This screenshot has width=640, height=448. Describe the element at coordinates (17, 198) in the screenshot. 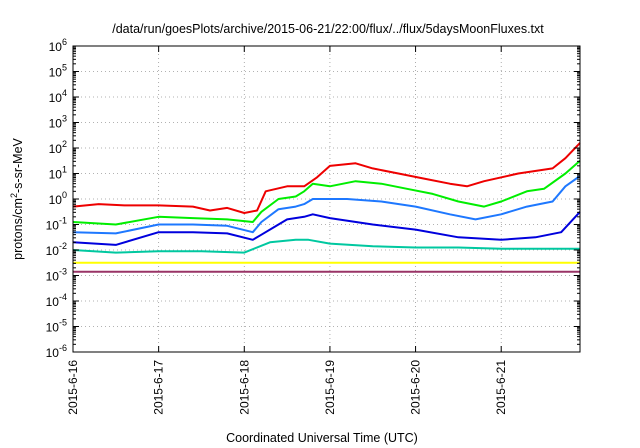

I see `y-axis-label: protons/cm2-s-sr-MeV` at that location.